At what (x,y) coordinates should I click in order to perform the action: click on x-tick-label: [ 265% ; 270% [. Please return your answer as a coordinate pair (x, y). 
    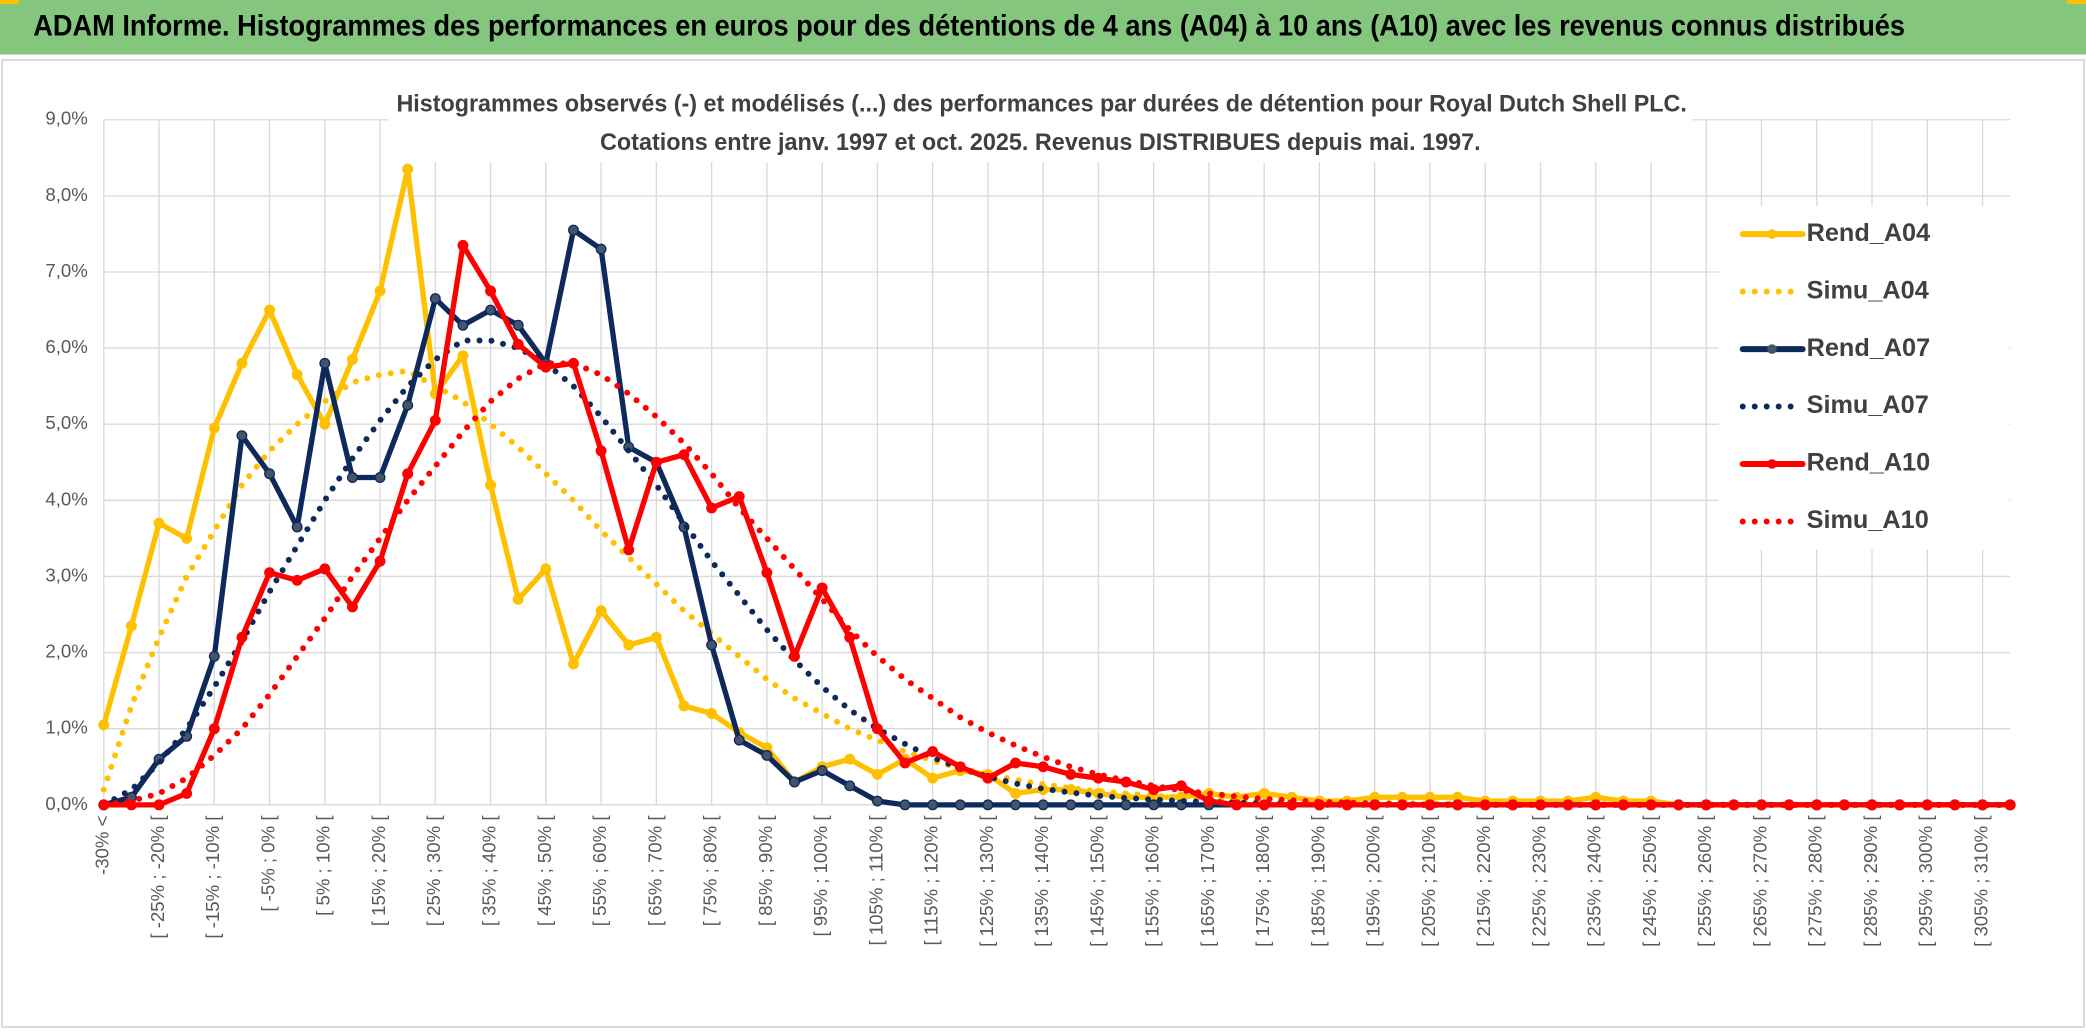
    Looking at the image, I should click on (1759, 881).